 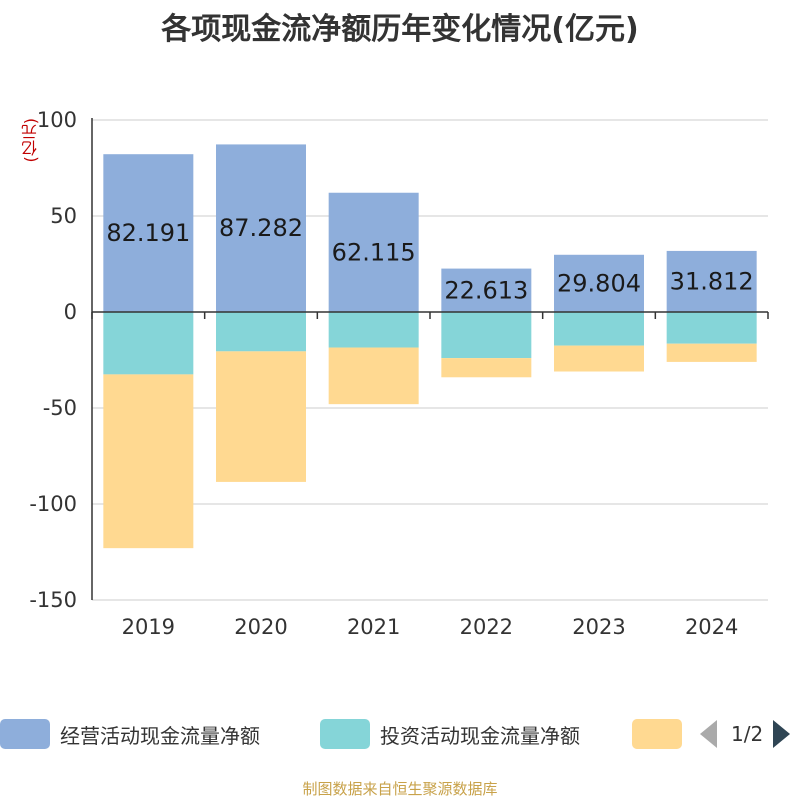 I want to click on data-label: 87.282, so click(x=261, y=228).